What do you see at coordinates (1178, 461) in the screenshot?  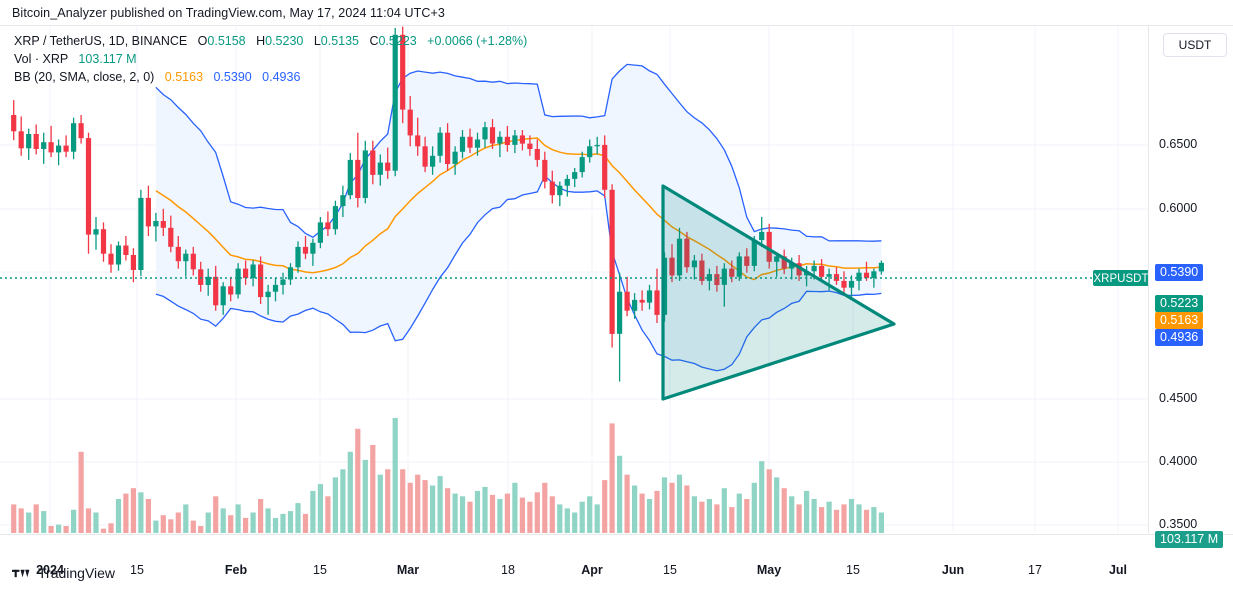 I see `price-tick-4: 0.4000` at bounding box center [1178, 461].